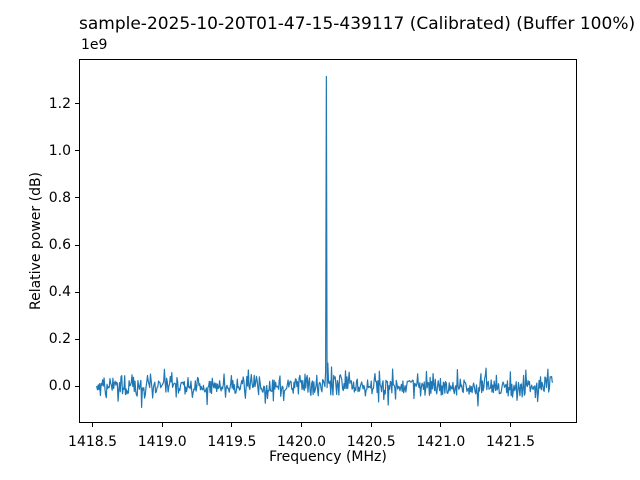 This screenshot has width=640, height=480. What do you see at coordinates (93, 442) in the screenshot?
I see `x-tick-label: 1418.5` at bounding box center [93, 442].